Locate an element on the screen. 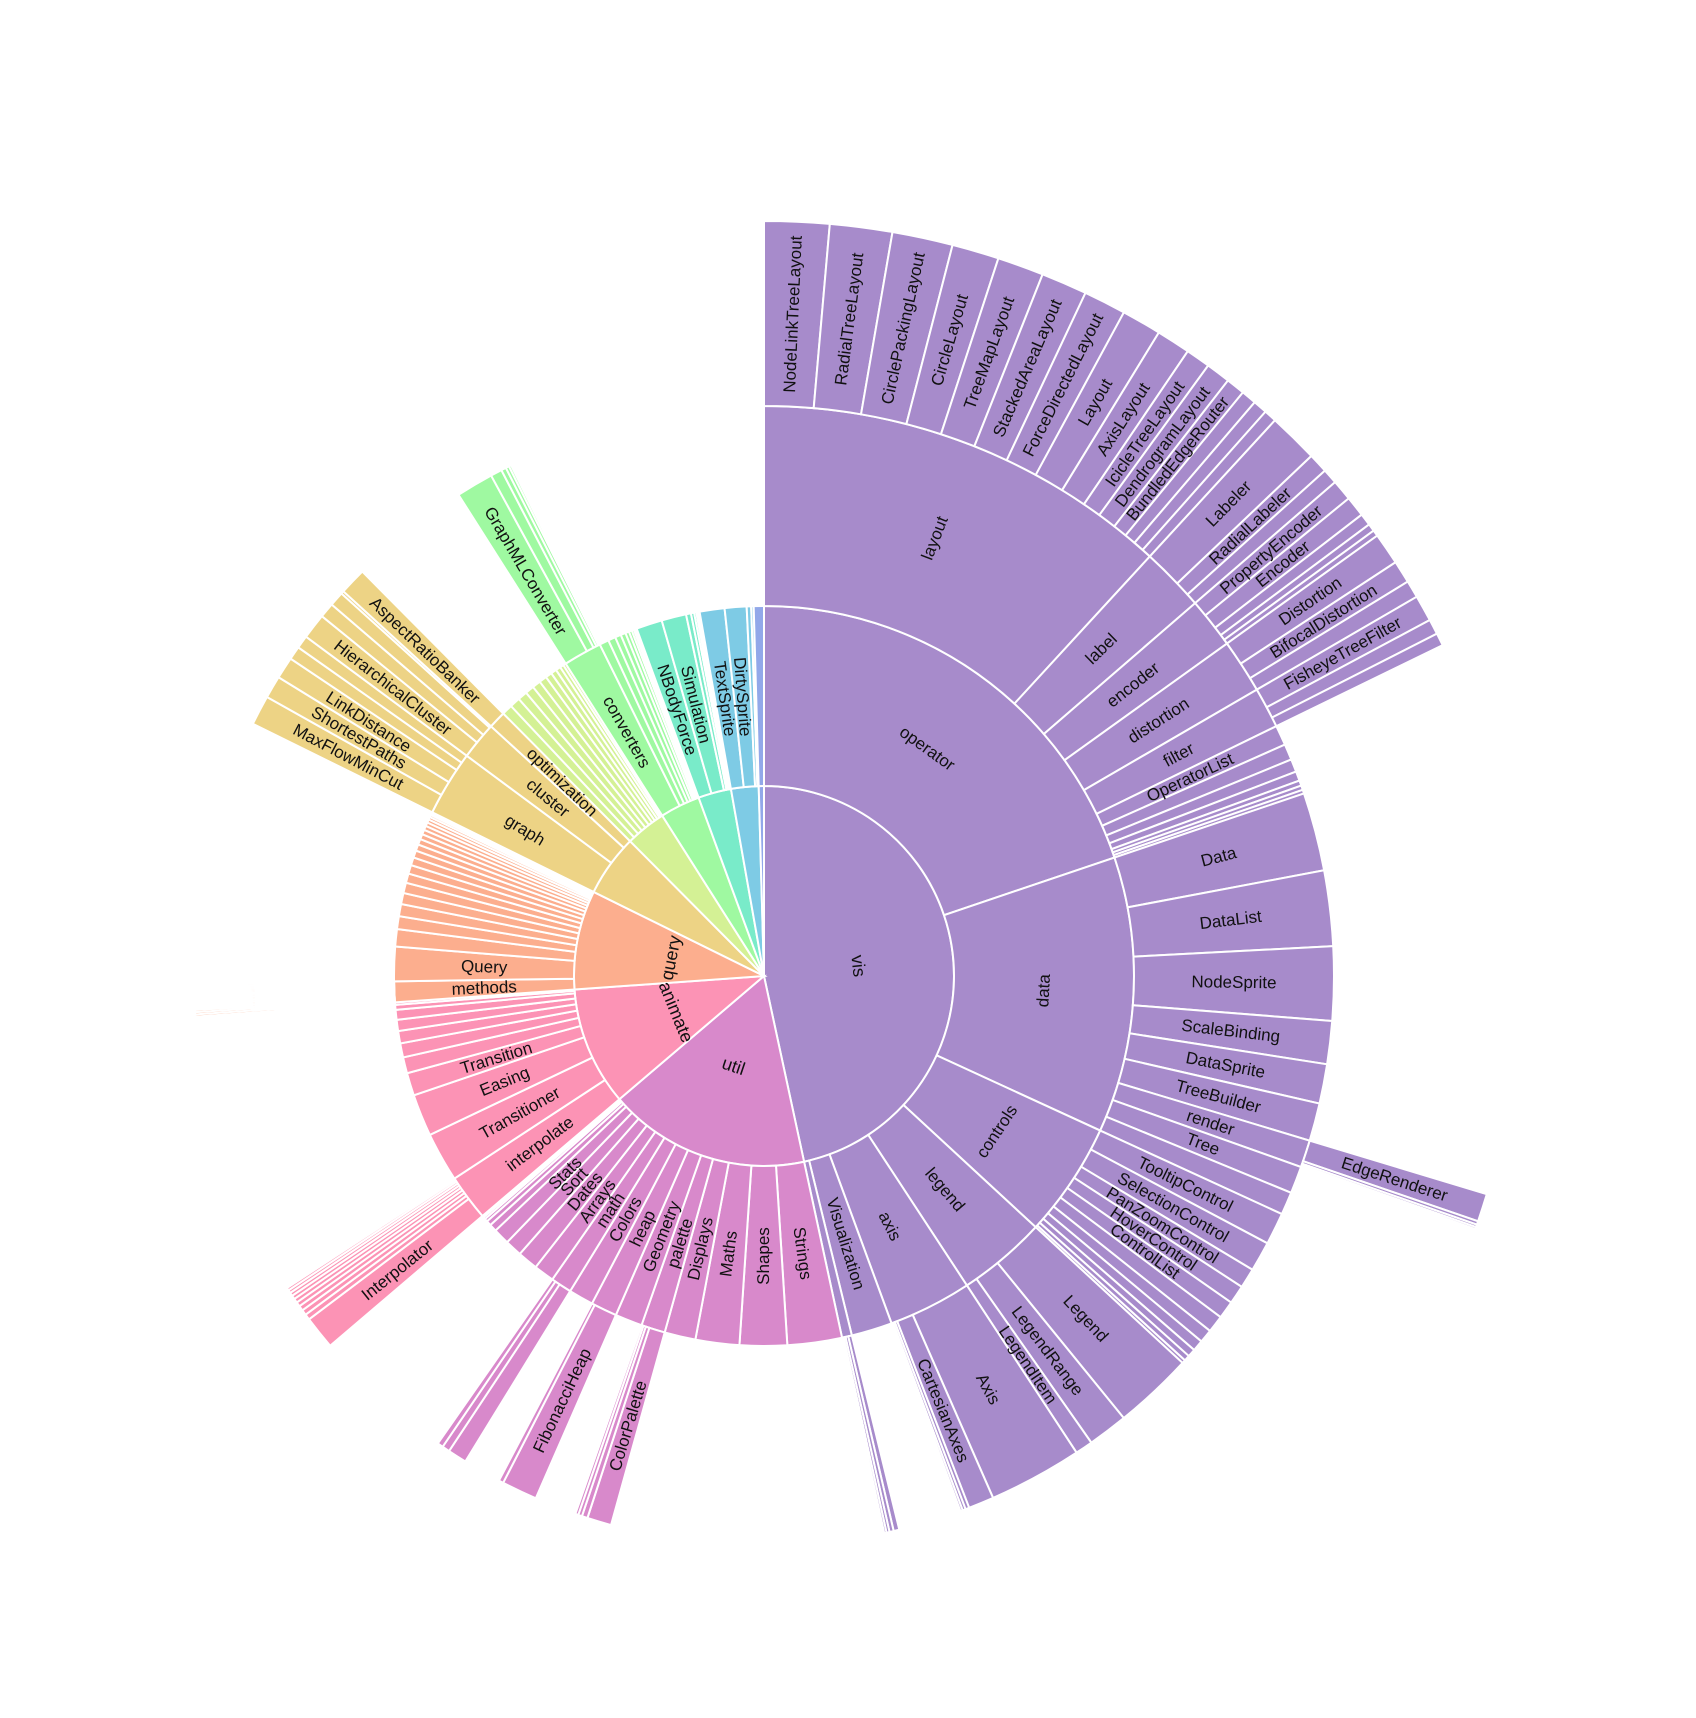 The image size is (1696, 1718). label-data: data is located at coordinates (1043, 990).